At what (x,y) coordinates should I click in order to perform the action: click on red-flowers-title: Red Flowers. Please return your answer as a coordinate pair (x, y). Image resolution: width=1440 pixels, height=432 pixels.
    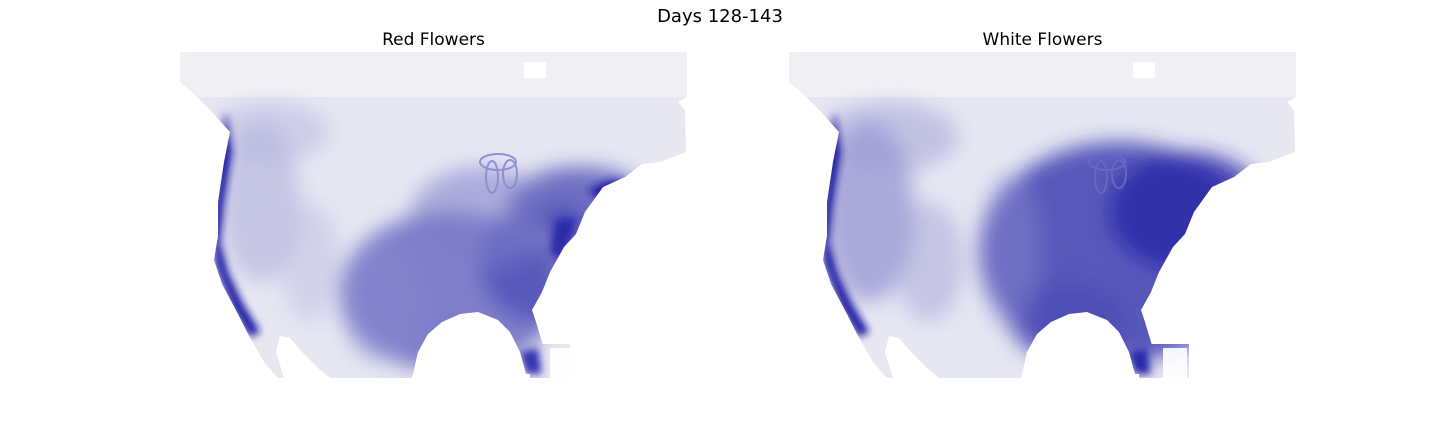
    Looking at the image, I should click on (433, 40).